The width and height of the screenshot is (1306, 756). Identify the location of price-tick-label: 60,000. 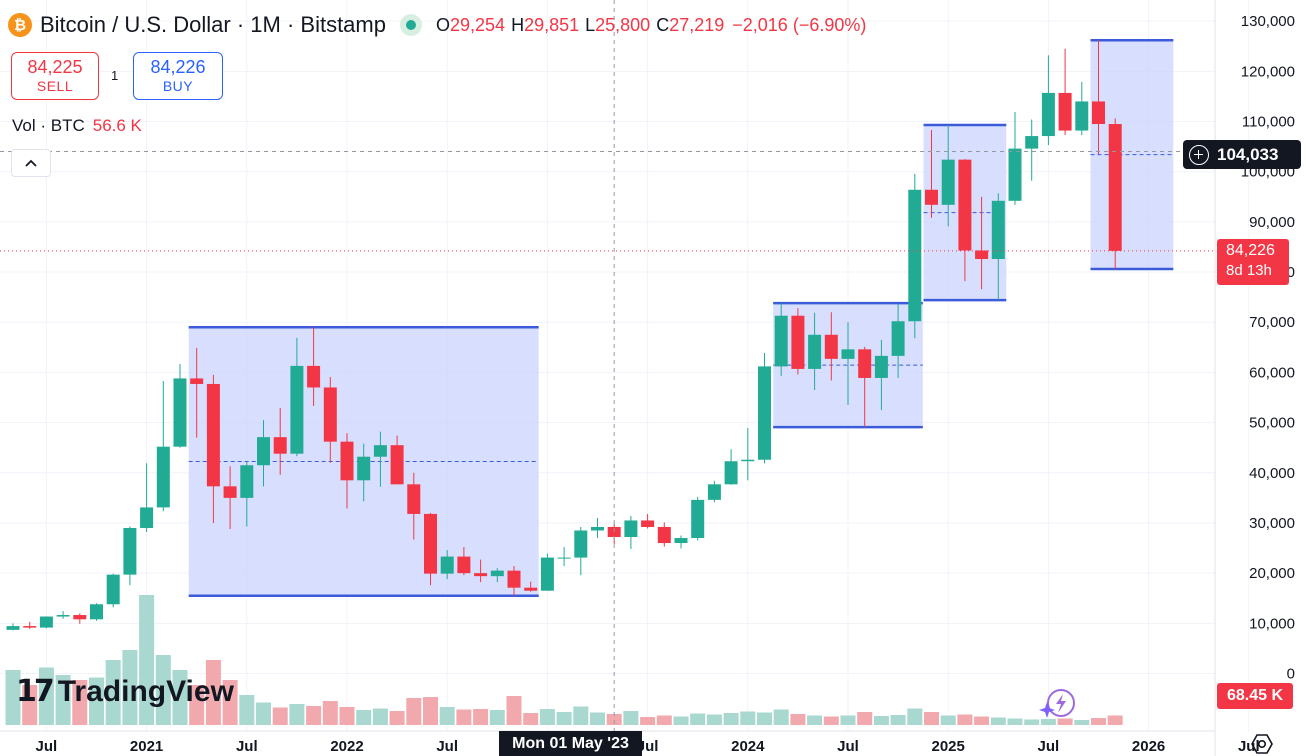
(1272, 372).